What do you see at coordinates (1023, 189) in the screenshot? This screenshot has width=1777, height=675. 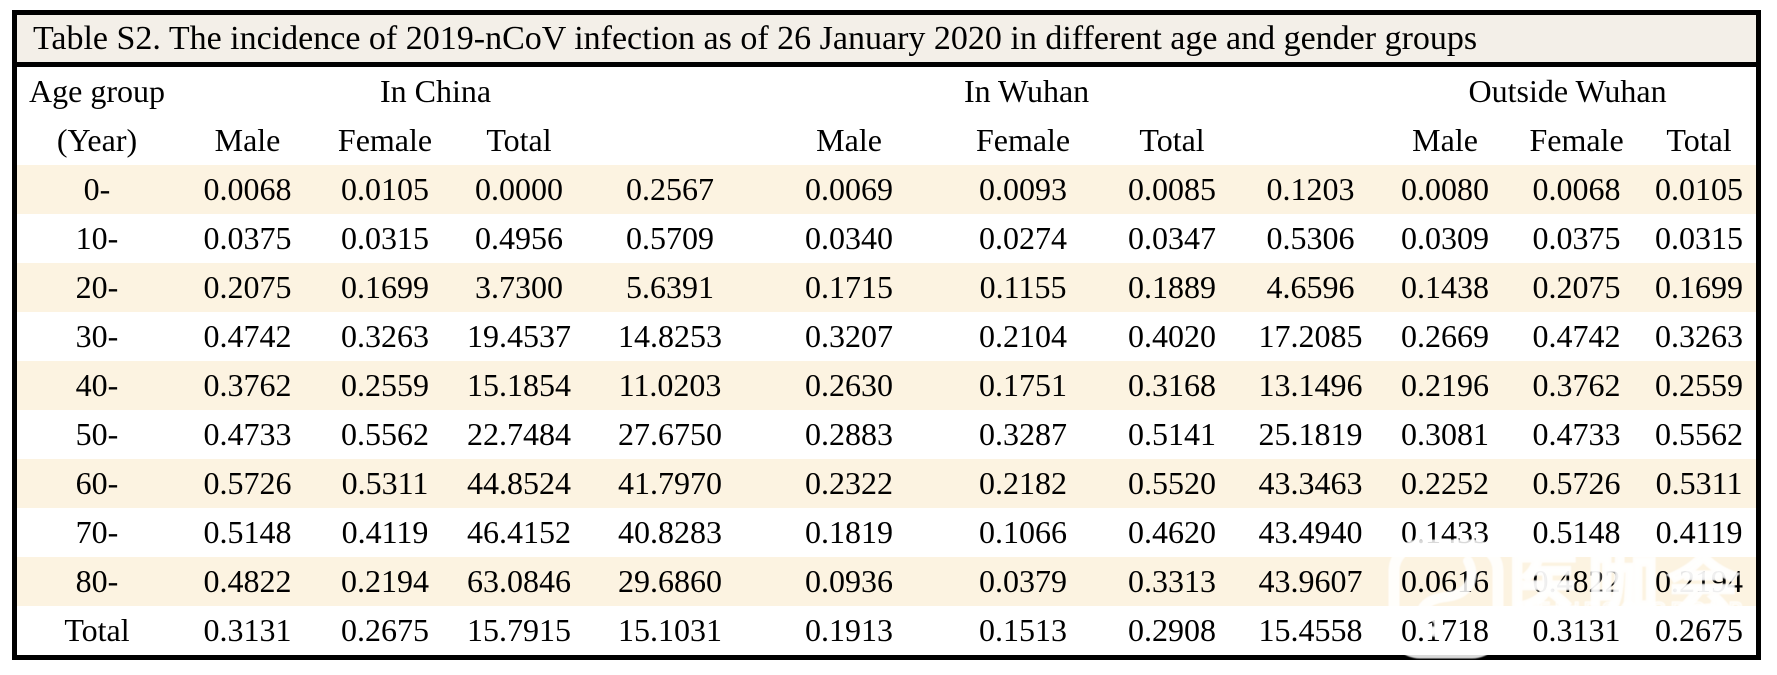 I see `cell: 0.0093` at bounding box center [1023, 189].